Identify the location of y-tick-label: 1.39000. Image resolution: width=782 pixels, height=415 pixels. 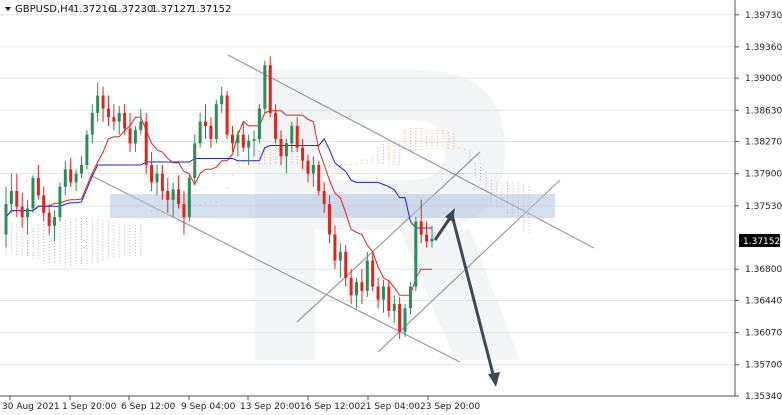
(763, 79).